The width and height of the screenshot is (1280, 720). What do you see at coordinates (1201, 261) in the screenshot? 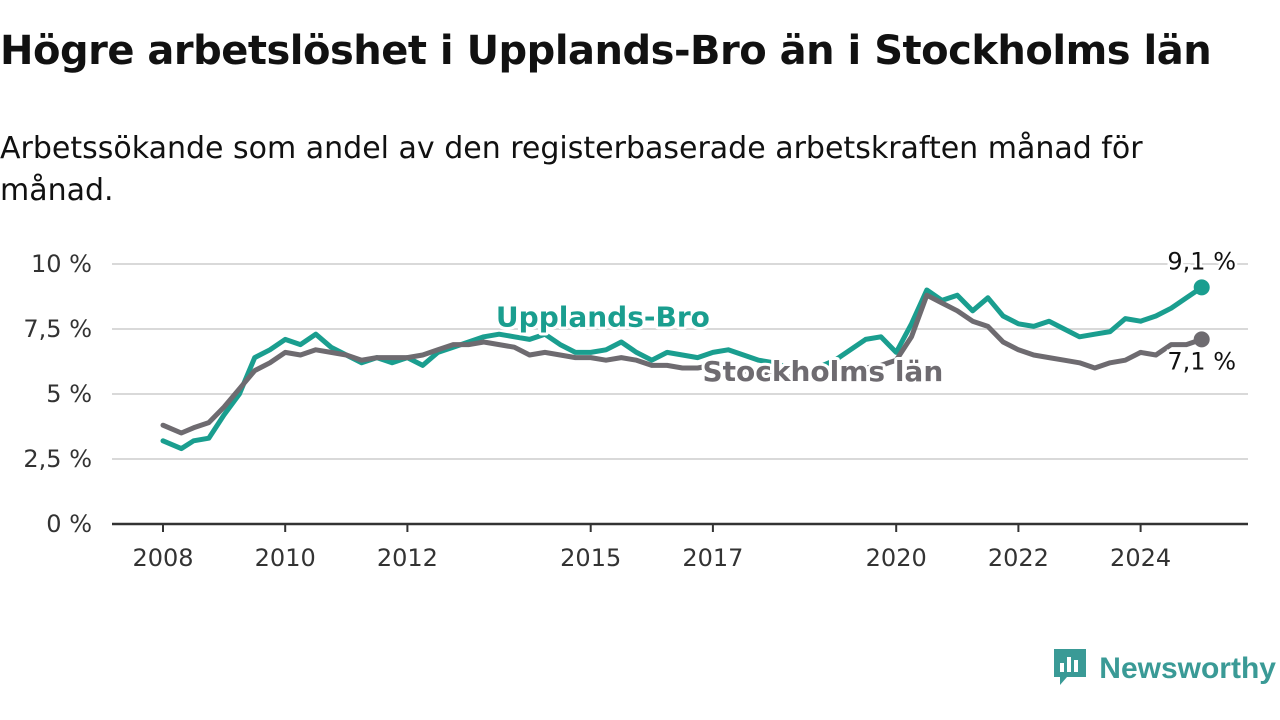
I see `end-value-label-upplands-bro: 9,1 %` at bounding box center [1201, 261].